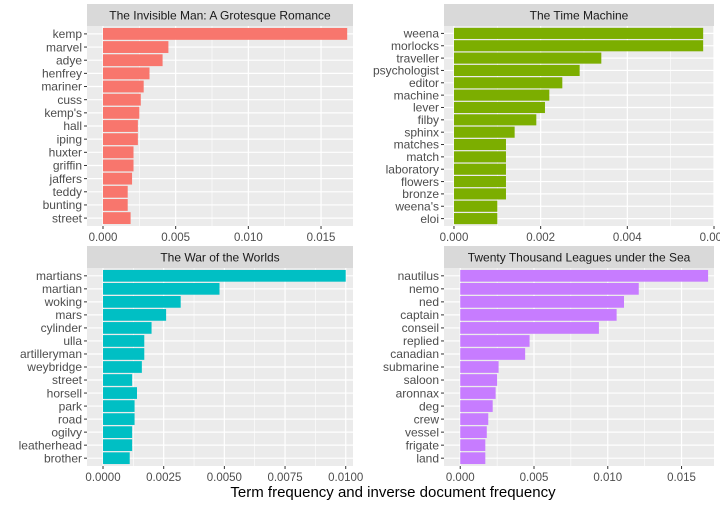  I want to click on y-tick-label: park, so click(71, 406).